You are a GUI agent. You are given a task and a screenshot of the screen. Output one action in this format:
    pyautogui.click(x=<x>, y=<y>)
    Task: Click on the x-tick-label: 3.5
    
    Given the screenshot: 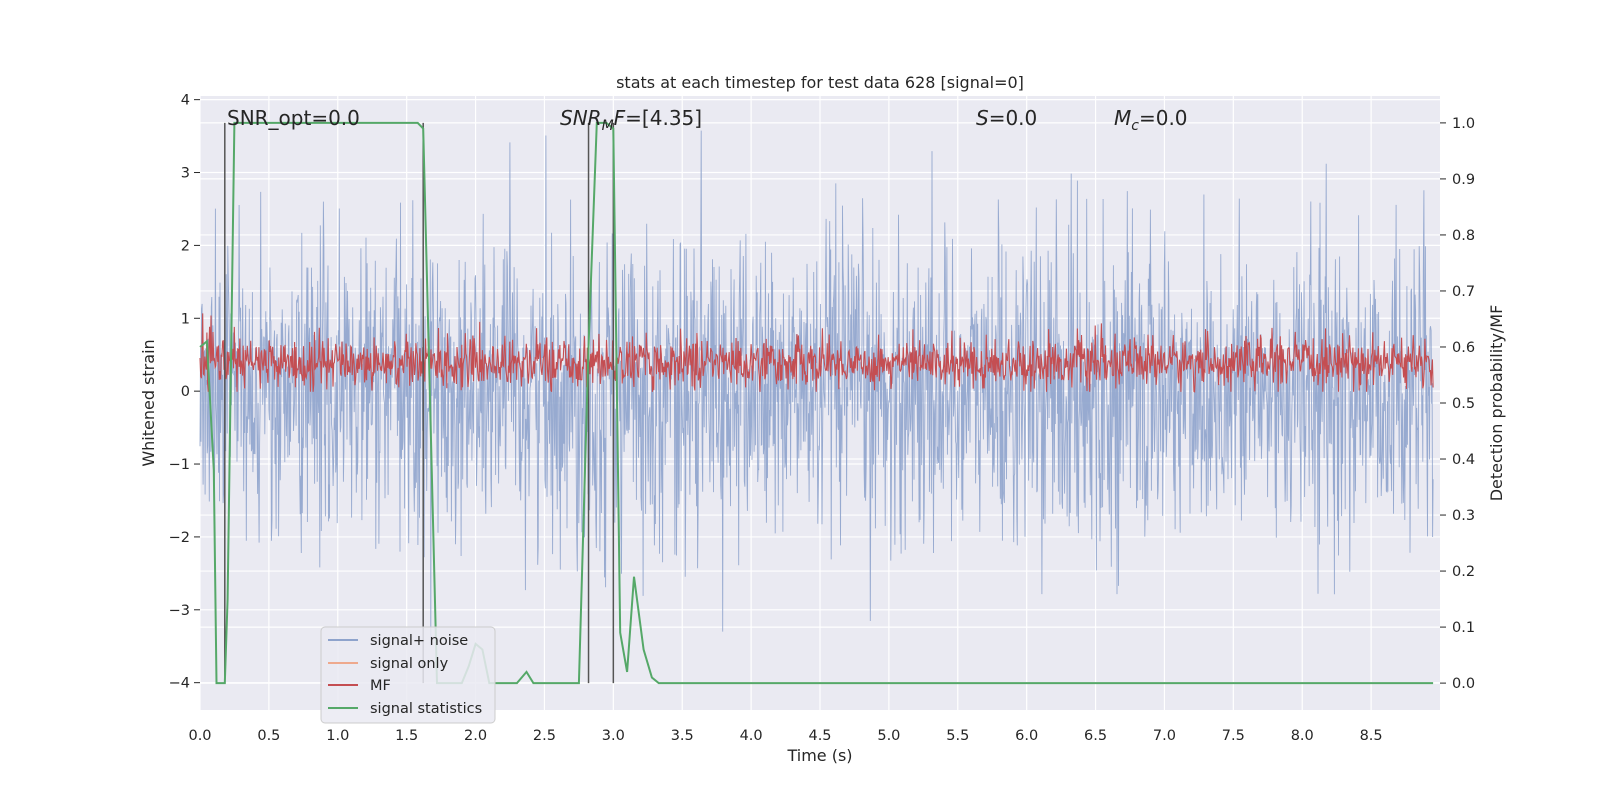 What is the action you would take?
    pyautogui.click(x=682, y=736)
    